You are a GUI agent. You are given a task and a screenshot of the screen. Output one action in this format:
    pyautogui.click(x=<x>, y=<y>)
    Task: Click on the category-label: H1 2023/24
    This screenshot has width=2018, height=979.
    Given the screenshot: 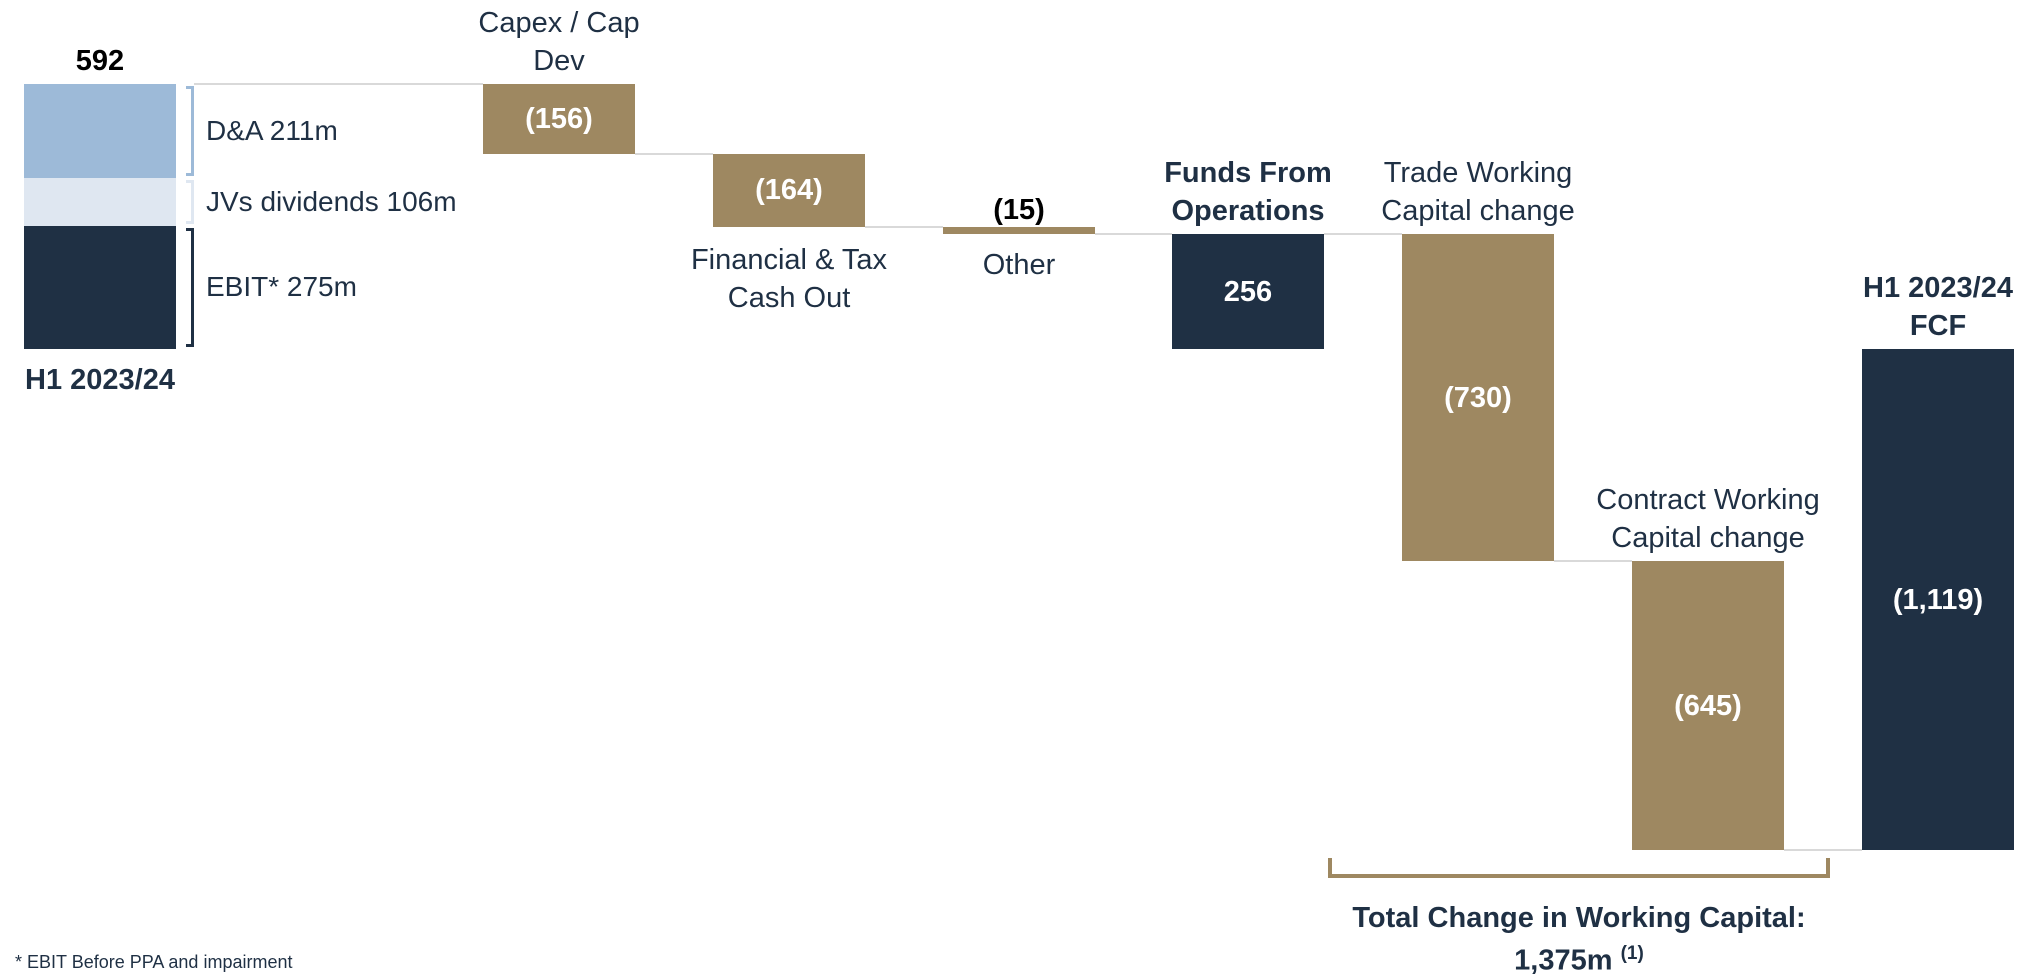 What is the action you would take?
    pyautogui.click(x=100, y=380)
    